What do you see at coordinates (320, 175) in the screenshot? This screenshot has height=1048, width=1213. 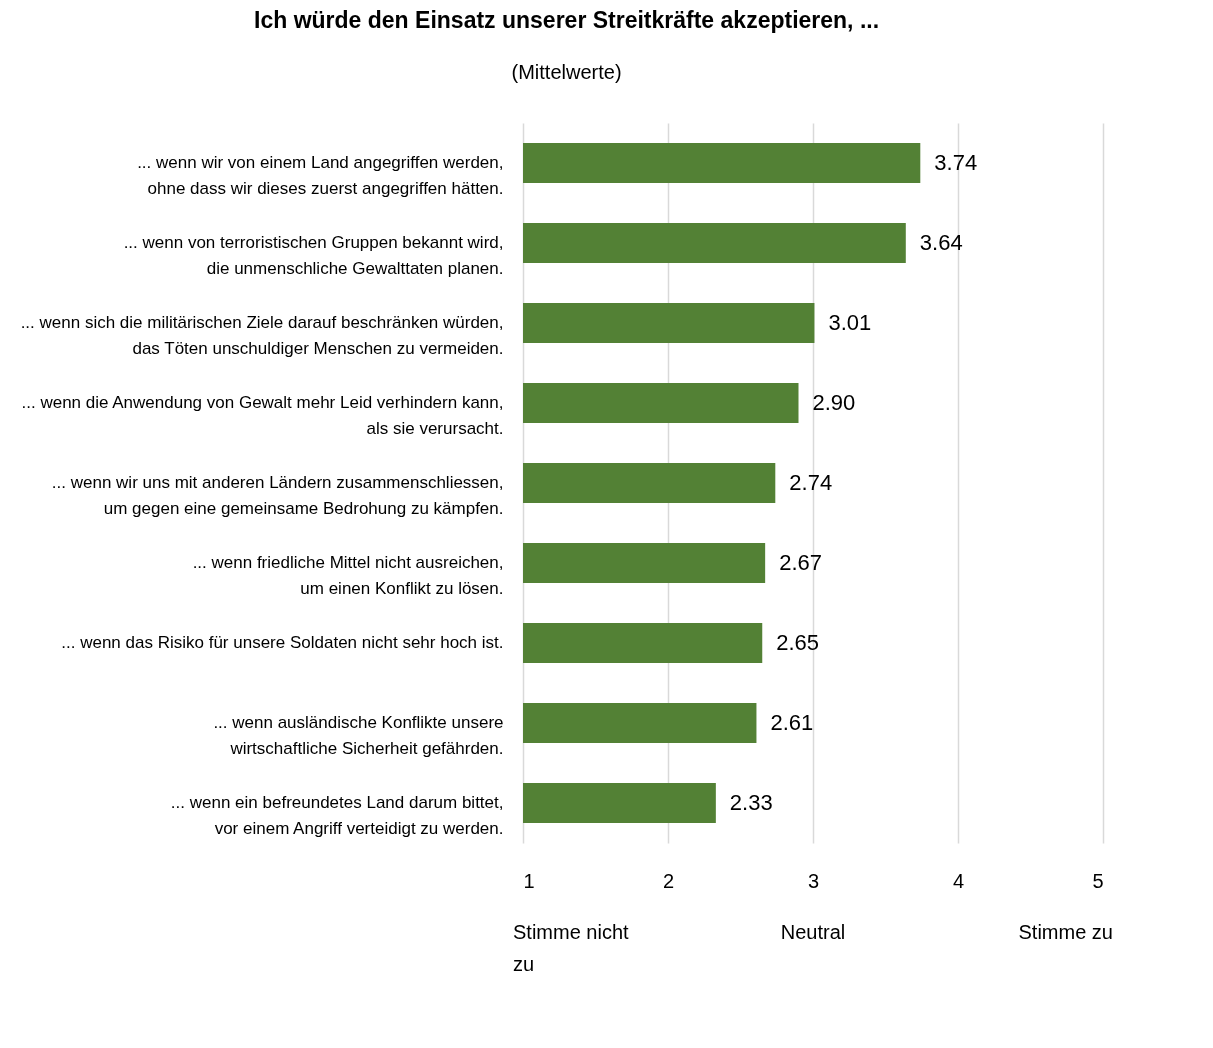 I see `y-tick-label: ... wenn wir von einem Land angegriffen werden, ohne dass wir dieses zuerst angegriffen hätten.` at bounding box center [320, 175].